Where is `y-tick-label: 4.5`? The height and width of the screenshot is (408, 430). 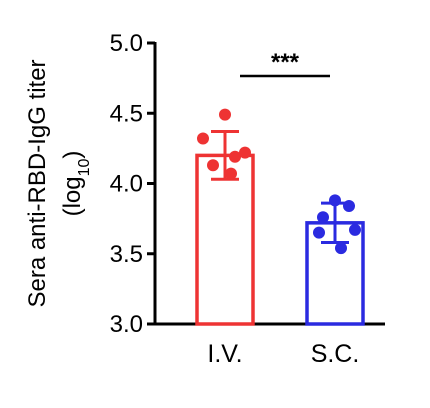
y-tick-label: 4.5 is located at coordinates (126, 113).